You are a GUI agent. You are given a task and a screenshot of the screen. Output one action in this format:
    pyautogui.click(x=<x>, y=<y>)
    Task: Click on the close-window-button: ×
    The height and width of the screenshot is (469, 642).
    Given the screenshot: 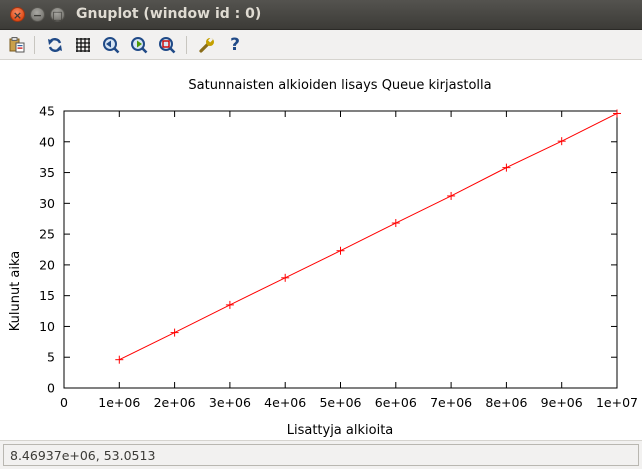 What is the action you would take?
    pyautogui.click(x=17, y=14)
    